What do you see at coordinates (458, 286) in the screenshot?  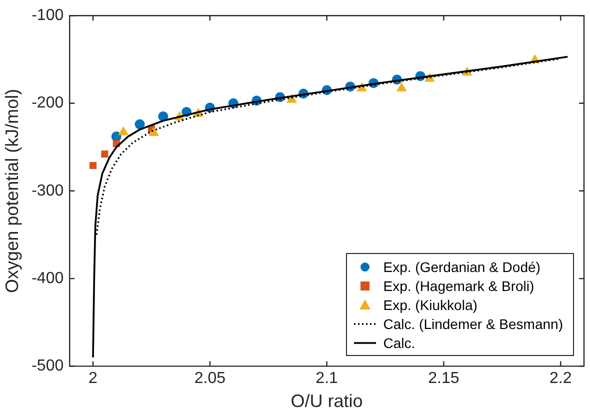 I see `legend-label: Exp. (Hagemark & Broli)` at bounding box center [458, 286].